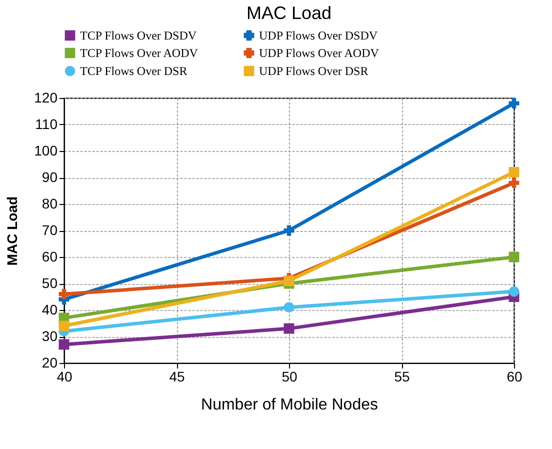 This screenshot has height=449, width=552. What do you see at coordinates (402, 376) in the screenshot?
I see `x-tick-label: 55` at bounding box center [402, 376].